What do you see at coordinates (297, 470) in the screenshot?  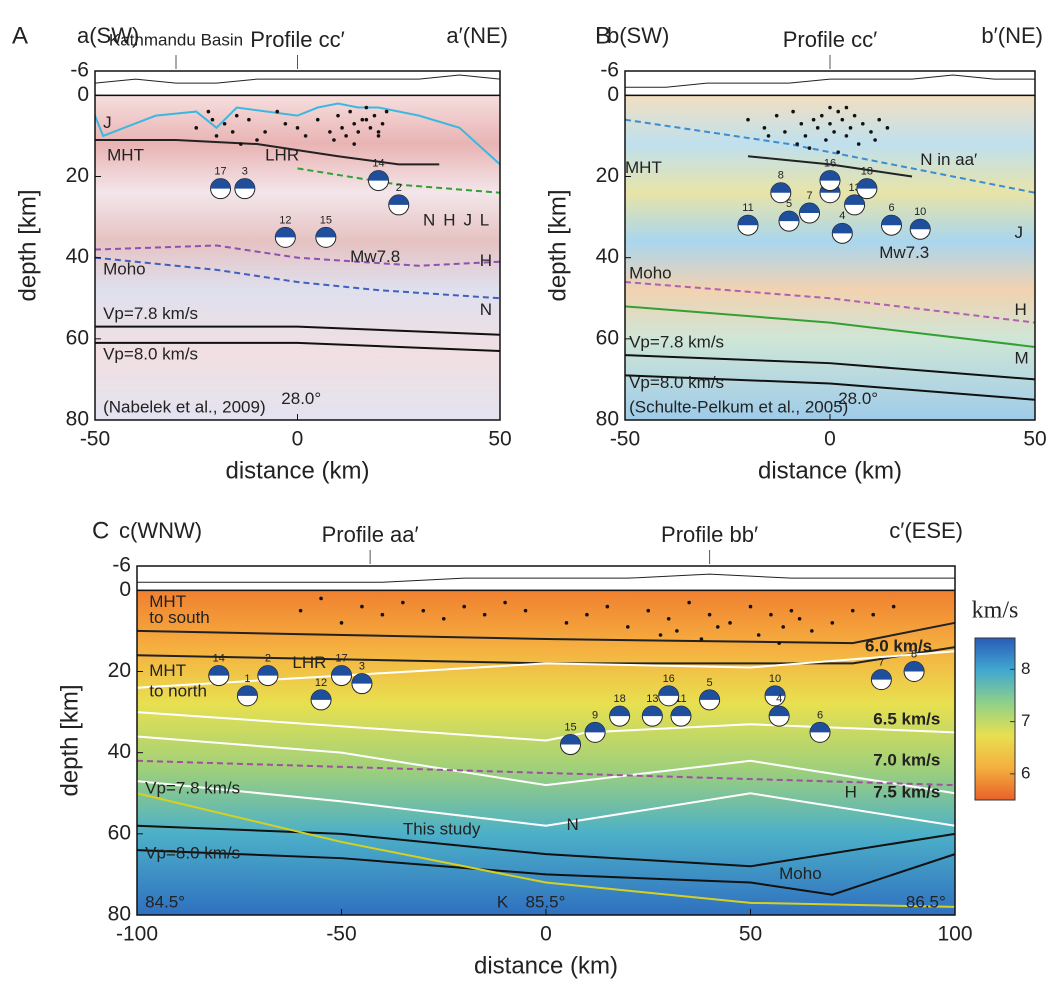 I see `x-axis-label: distance (km)` at bounding box center [297, 470].